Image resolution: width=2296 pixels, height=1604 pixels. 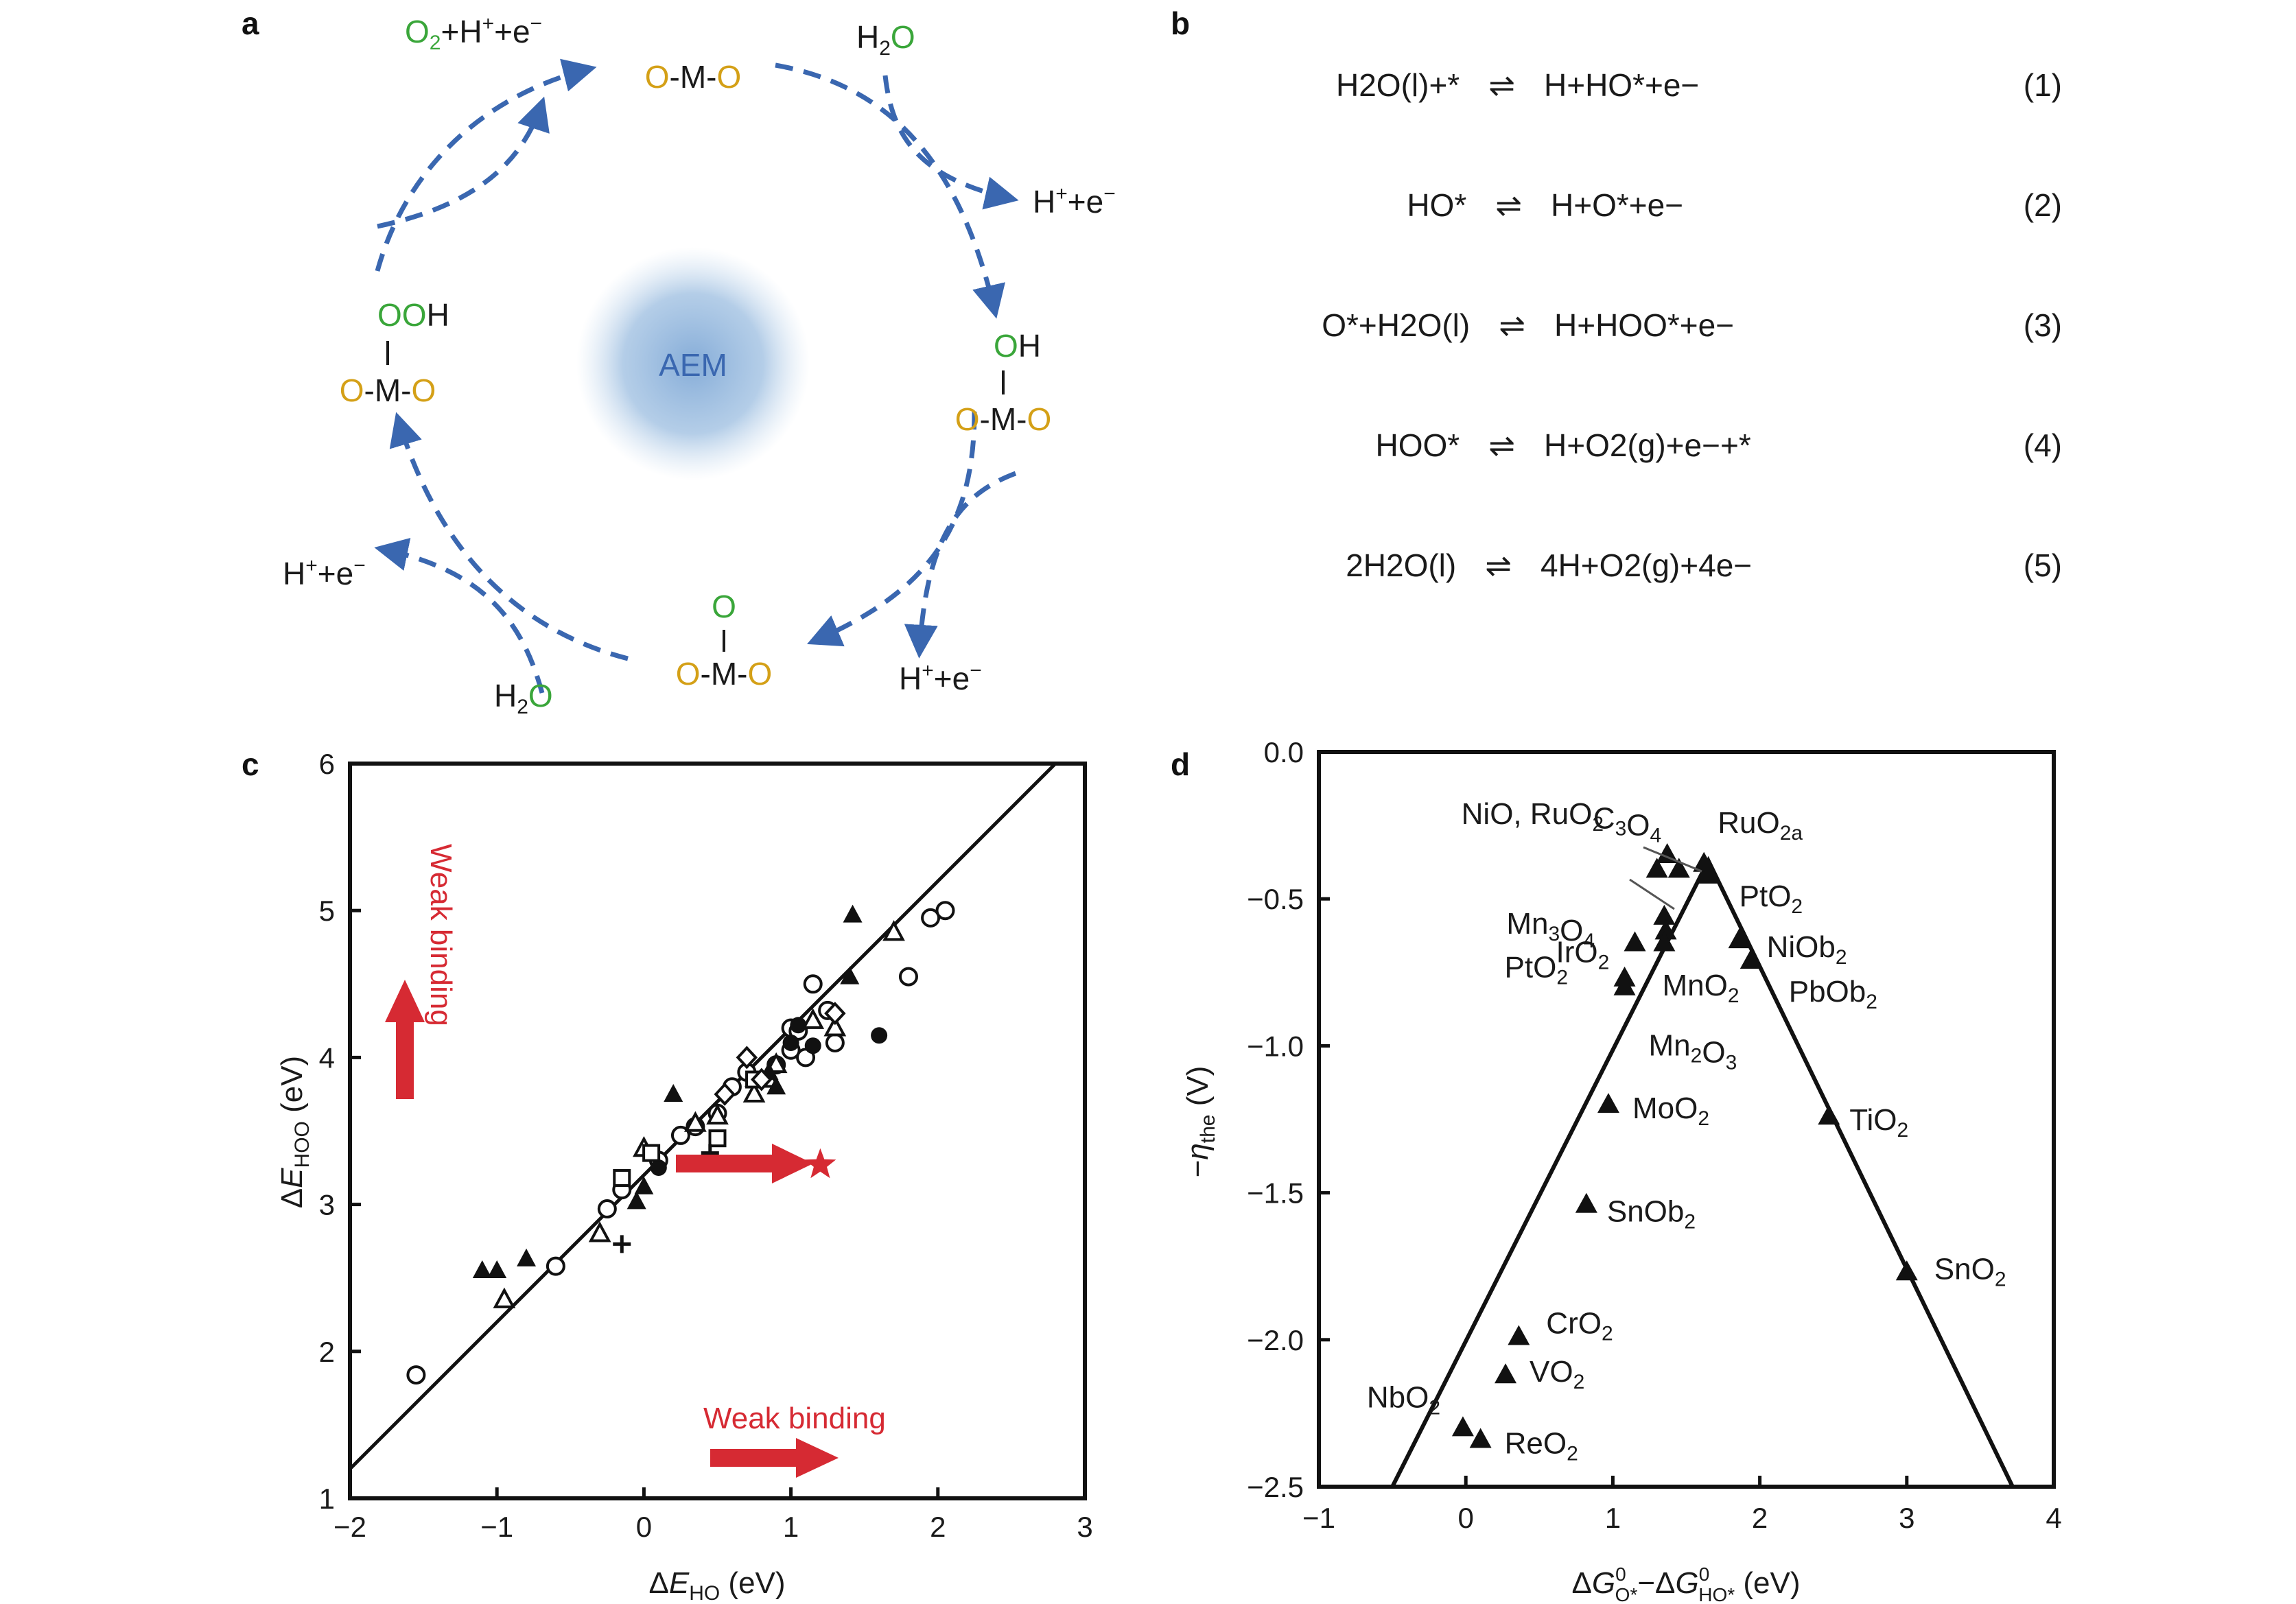 I want to click on cycle-arcs, so click(x=696, y=376).